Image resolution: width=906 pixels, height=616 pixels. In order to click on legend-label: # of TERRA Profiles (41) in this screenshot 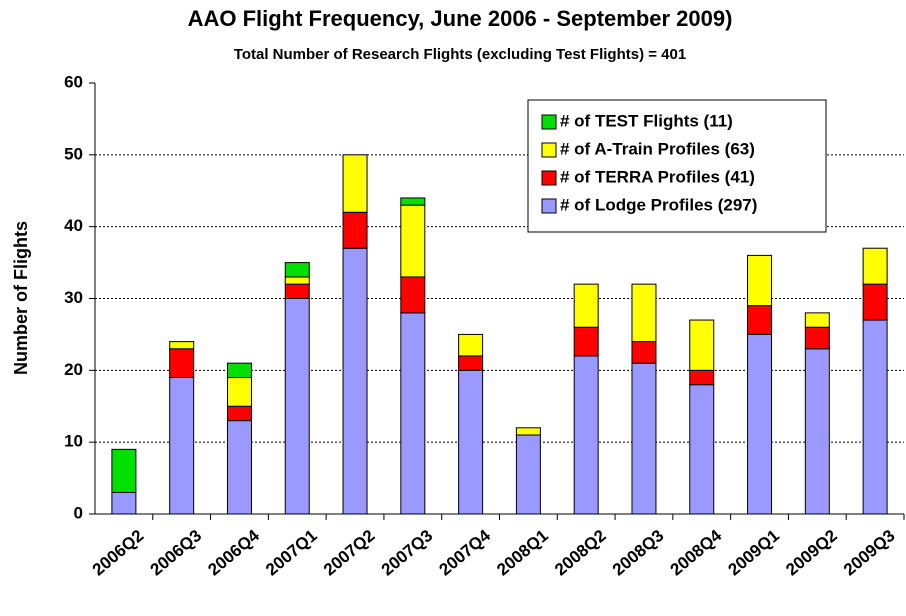, I will do `click(657, 176)`.